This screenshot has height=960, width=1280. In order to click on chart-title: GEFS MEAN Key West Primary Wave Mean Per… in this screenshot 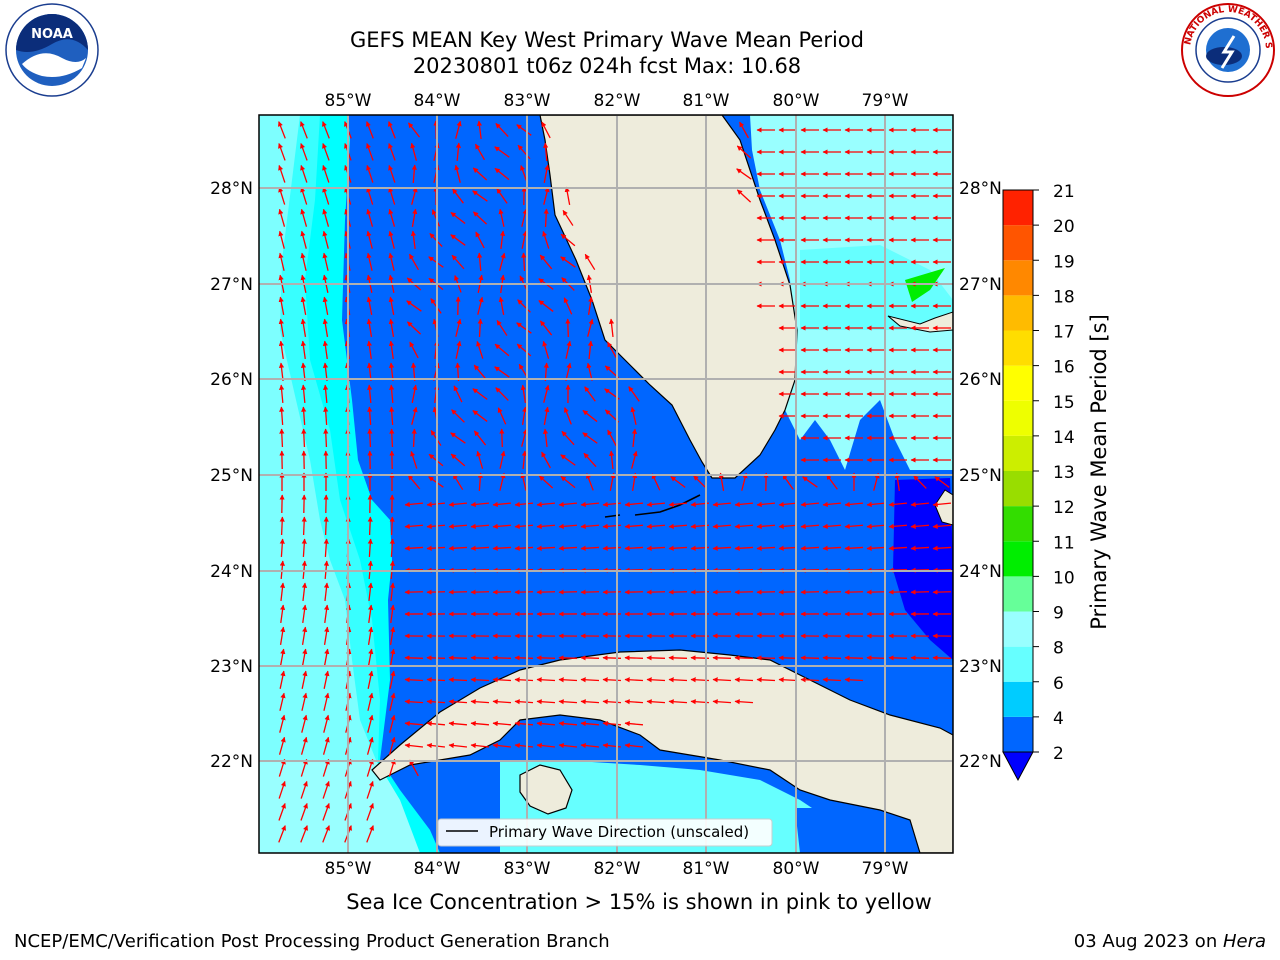, I will do `click(607, 40)`.